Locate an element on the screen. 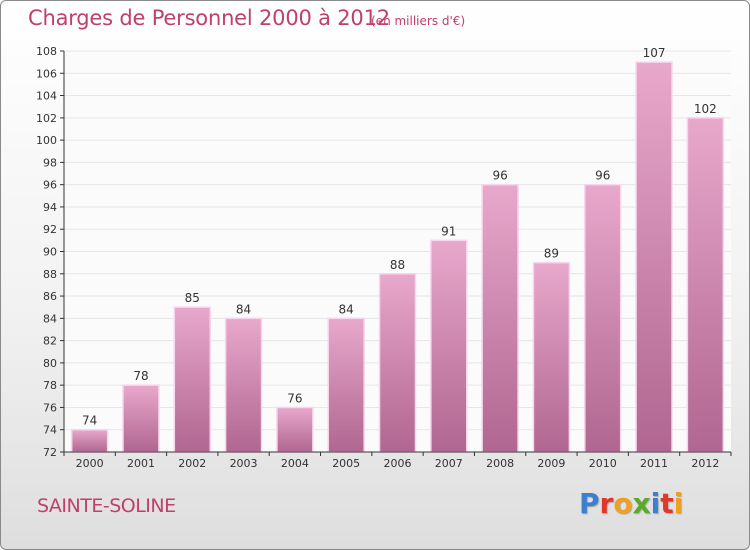 The height and width of the screenshot is (550, 750). y-tick-label: 104 is located at coordinates (46, 96).